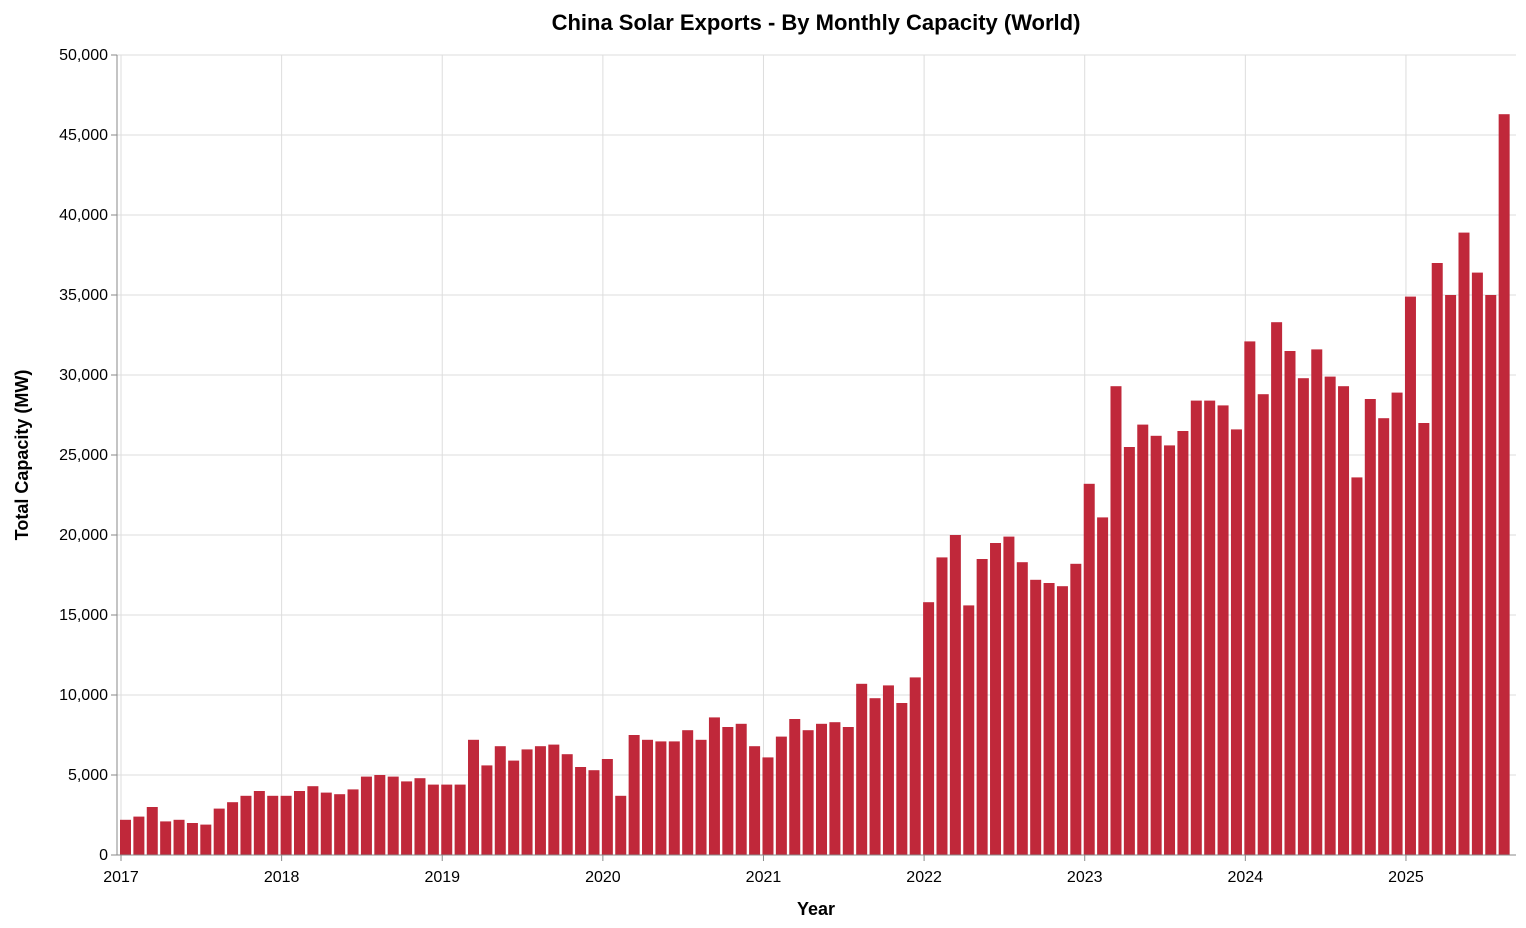  Describe the element at coordinates (1406, 877) in the screenshot. I see `x-tick-label: 2025` at that location.